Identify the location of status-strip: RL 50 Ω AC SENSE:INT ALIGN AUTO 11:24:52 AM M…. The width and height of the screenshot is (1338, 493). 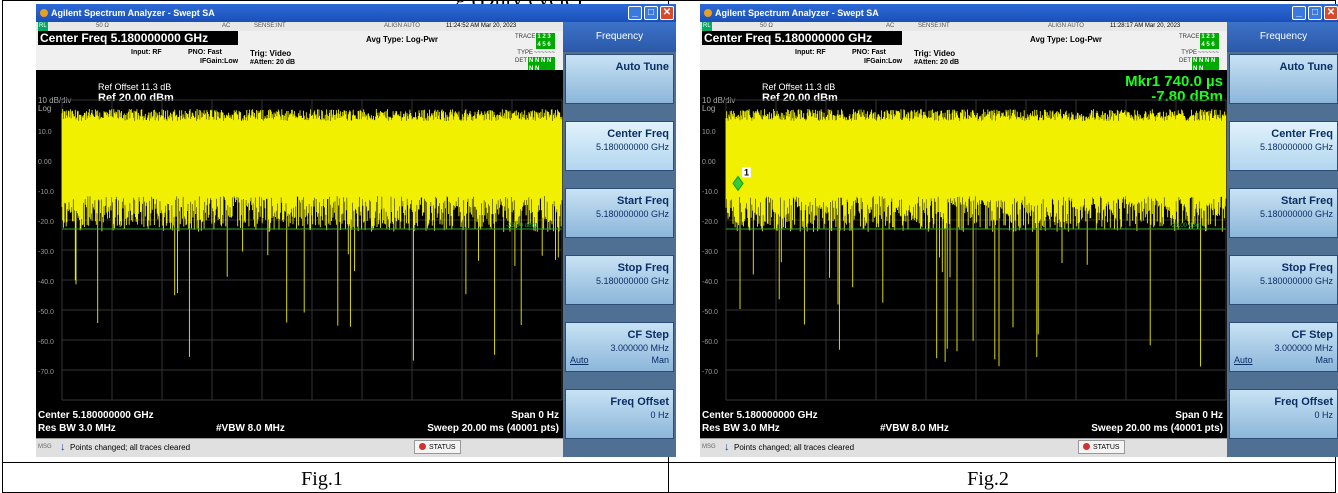
(299, 26).